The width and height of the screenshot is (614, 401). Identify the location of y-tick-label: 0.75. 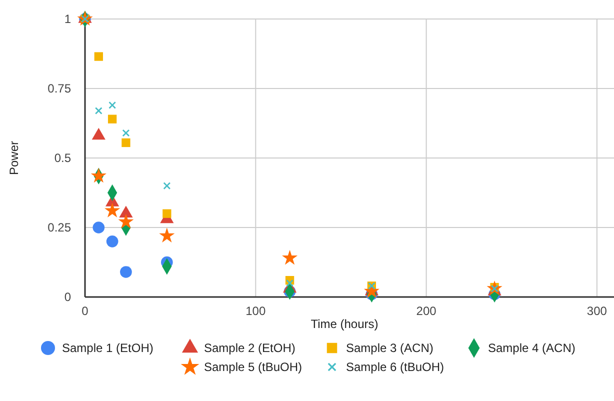
(60, 89).